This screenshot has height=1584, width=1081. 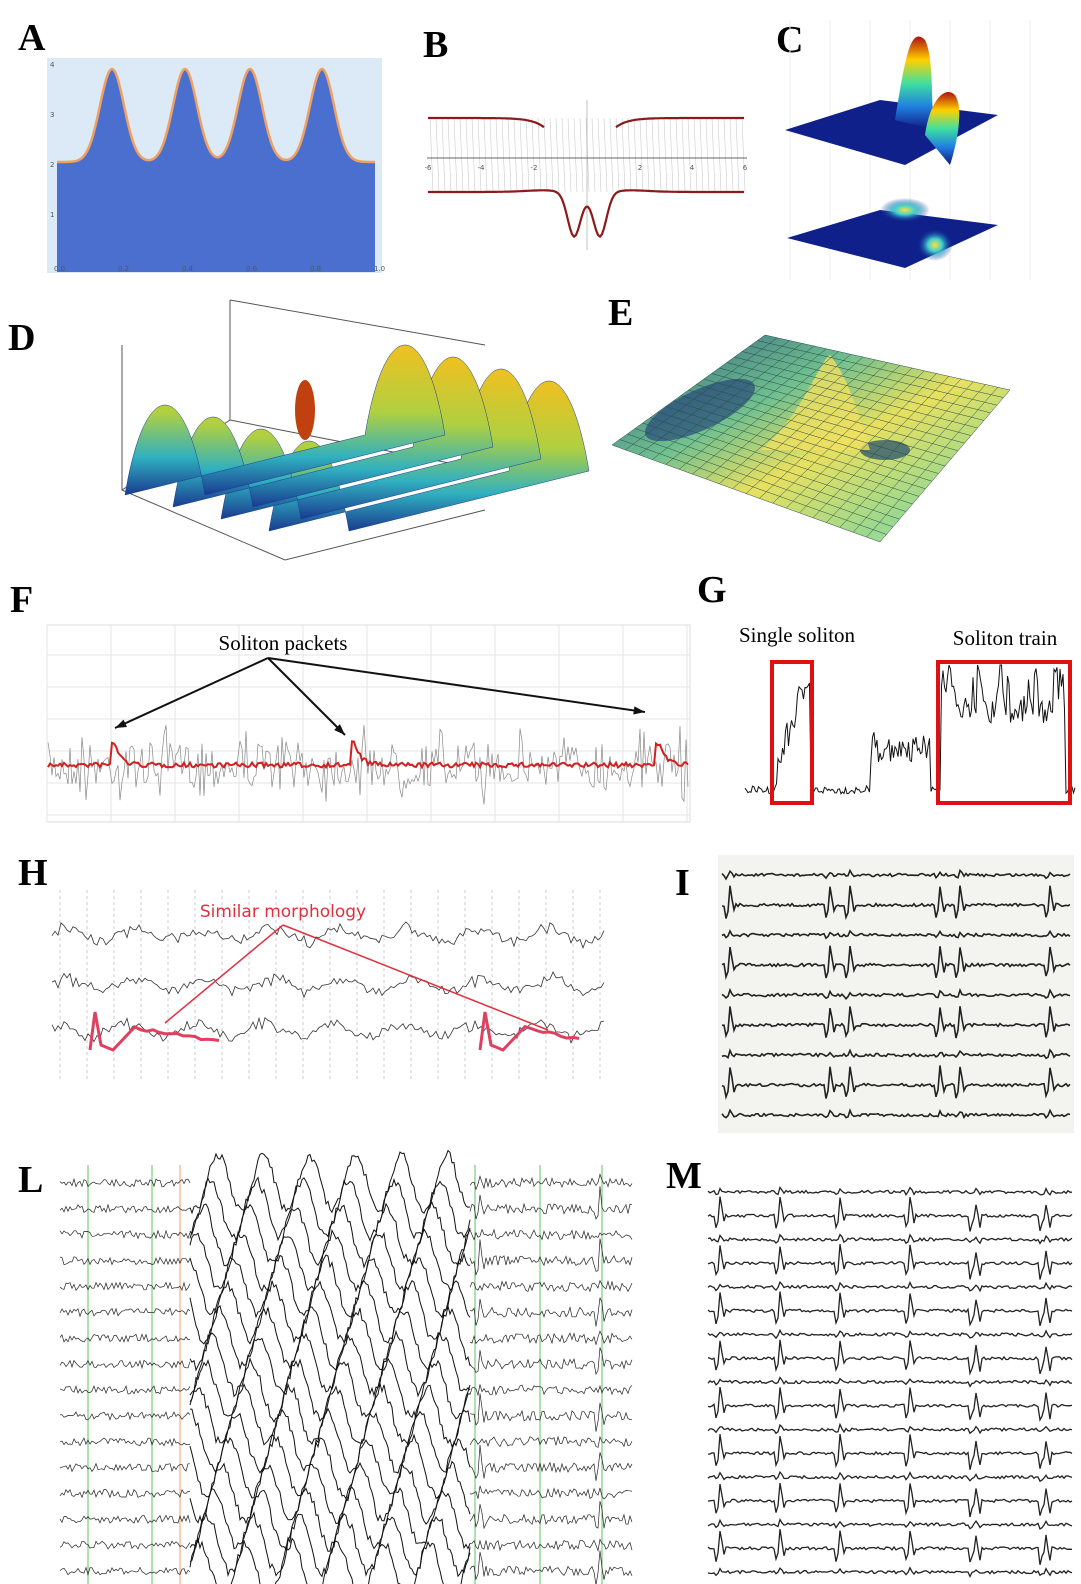 What do you see at coordinates (216, 170) in the screenshot?
I see `filled-area` at bounding box center [216, 170].